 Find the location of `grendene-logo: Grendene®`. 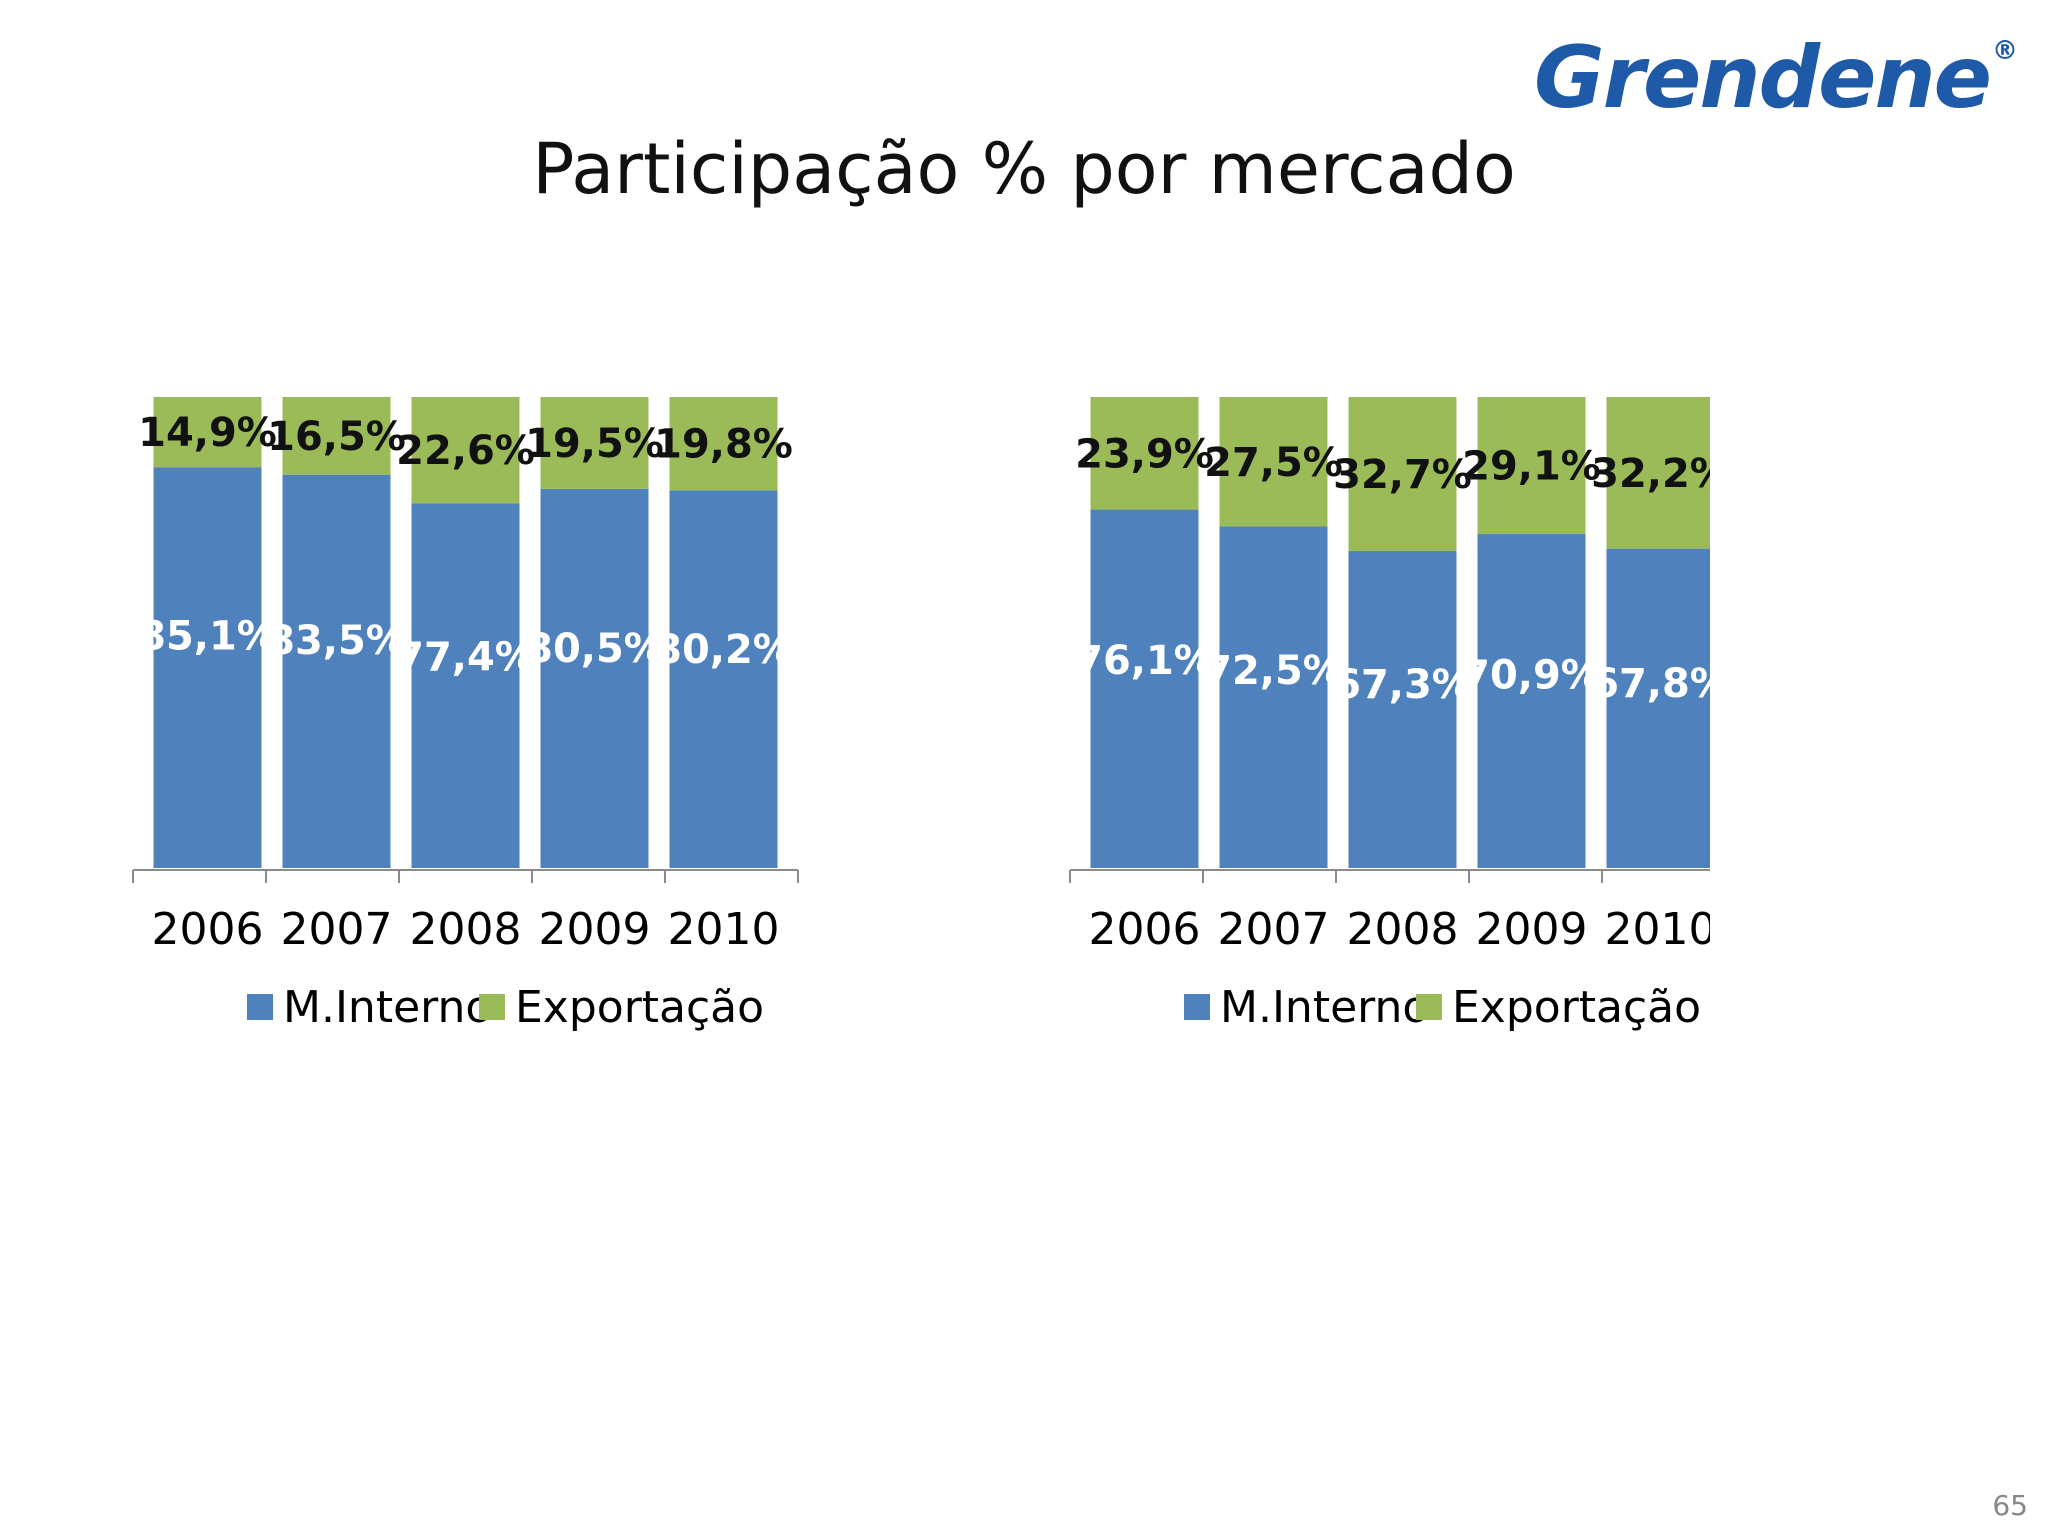

grendene-logo: Grendene® is located at coordinates (1776, 78).